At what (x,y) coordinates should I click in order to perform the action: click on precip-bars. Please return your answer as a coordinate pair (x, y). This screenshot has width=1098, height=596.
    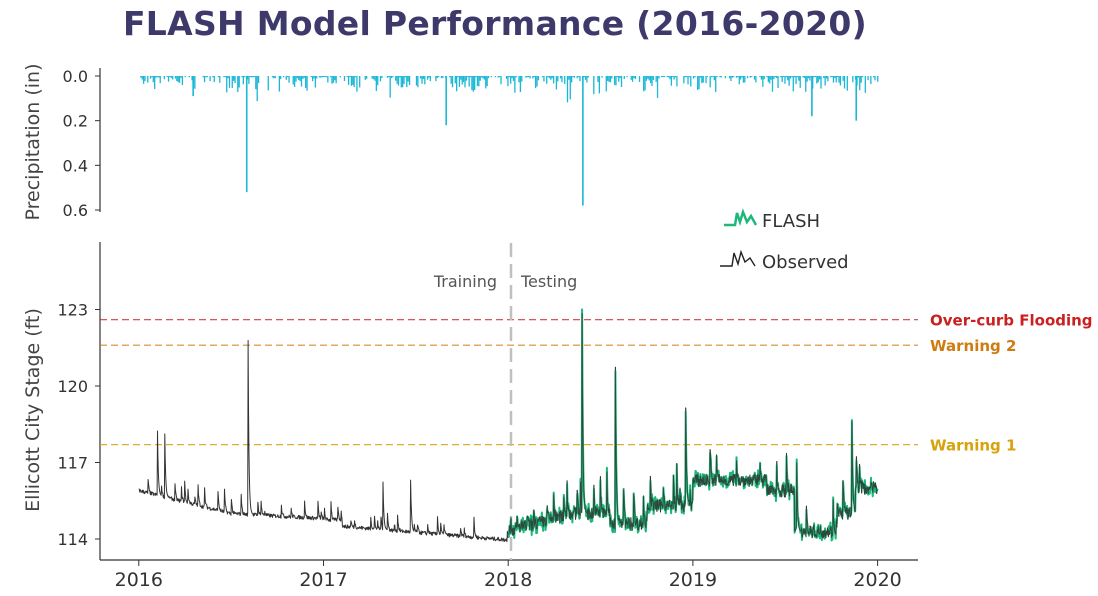
    Looking at the image, I should click on (509, 141).